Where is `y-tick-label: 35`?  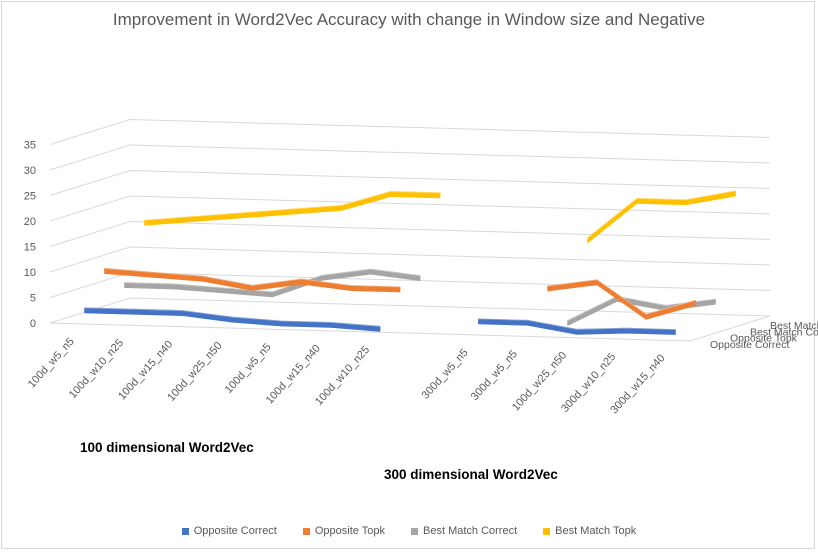
y-tick-label: 35 is located at coordinates (30, 146).